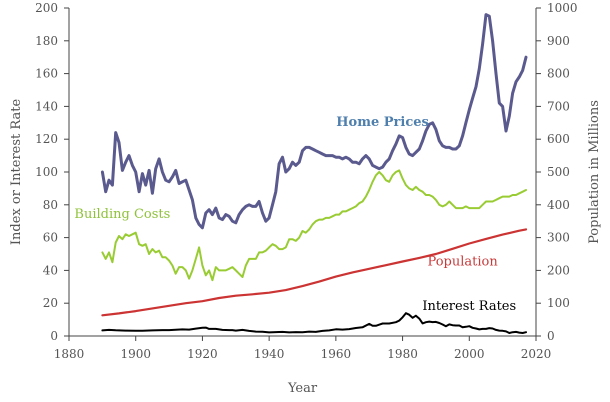  What do you see at coordinates (469, 354) in the screenshot?
I see `x-tick-label: 2000` at bounding box center [469, 354].